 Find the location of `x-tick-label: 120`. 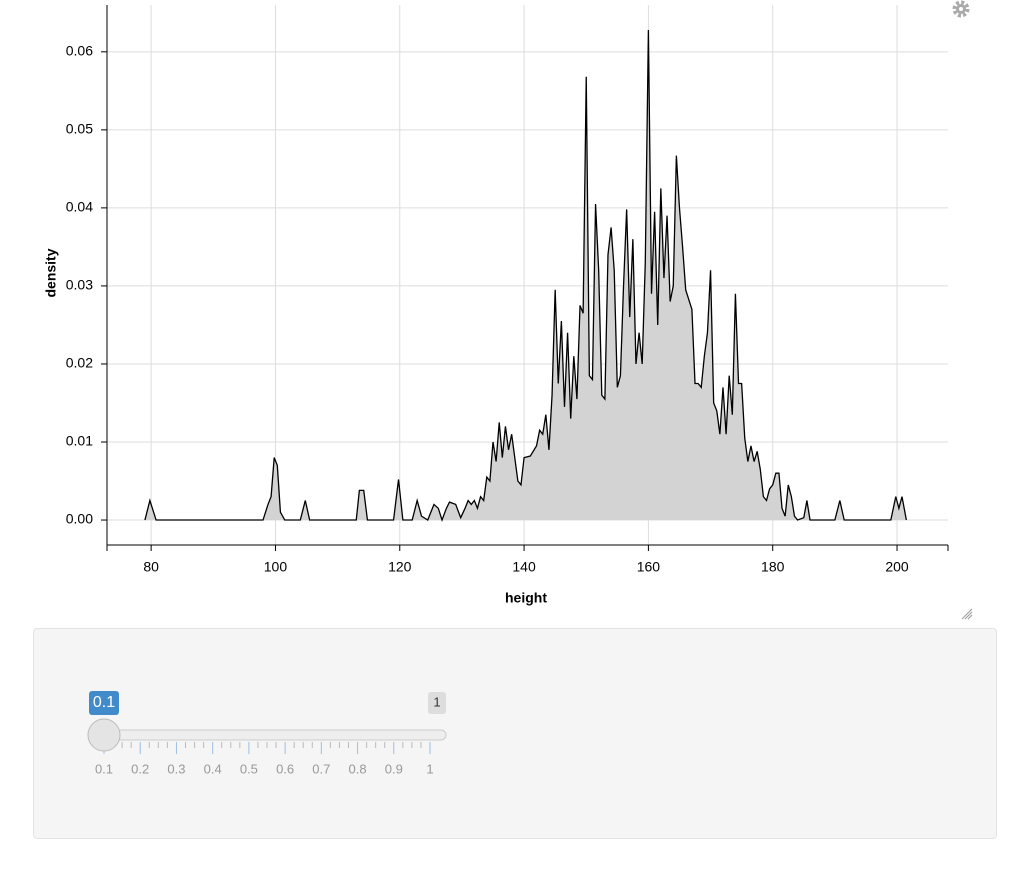

x-tick-label: 120 is located at coordinates (400, 567).